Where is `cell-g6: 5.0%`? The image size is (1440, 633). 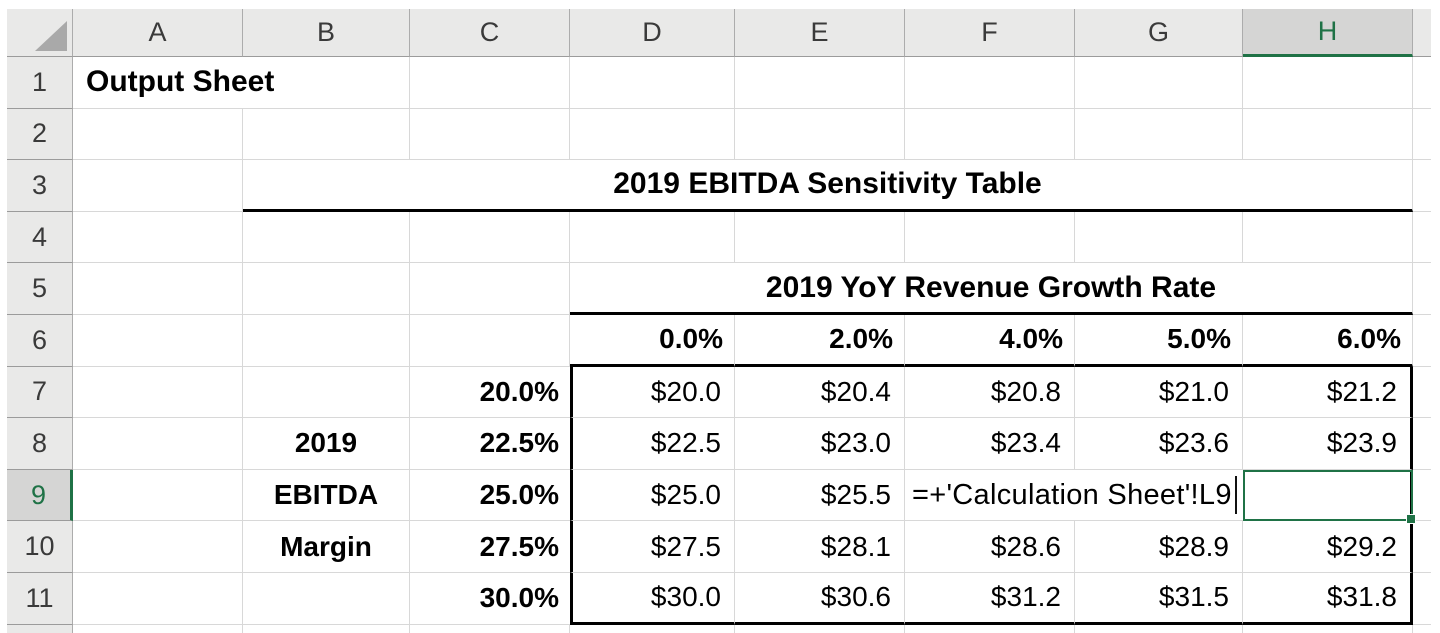 cell-g6: 5.0% is located at coordinates (1159, 340).